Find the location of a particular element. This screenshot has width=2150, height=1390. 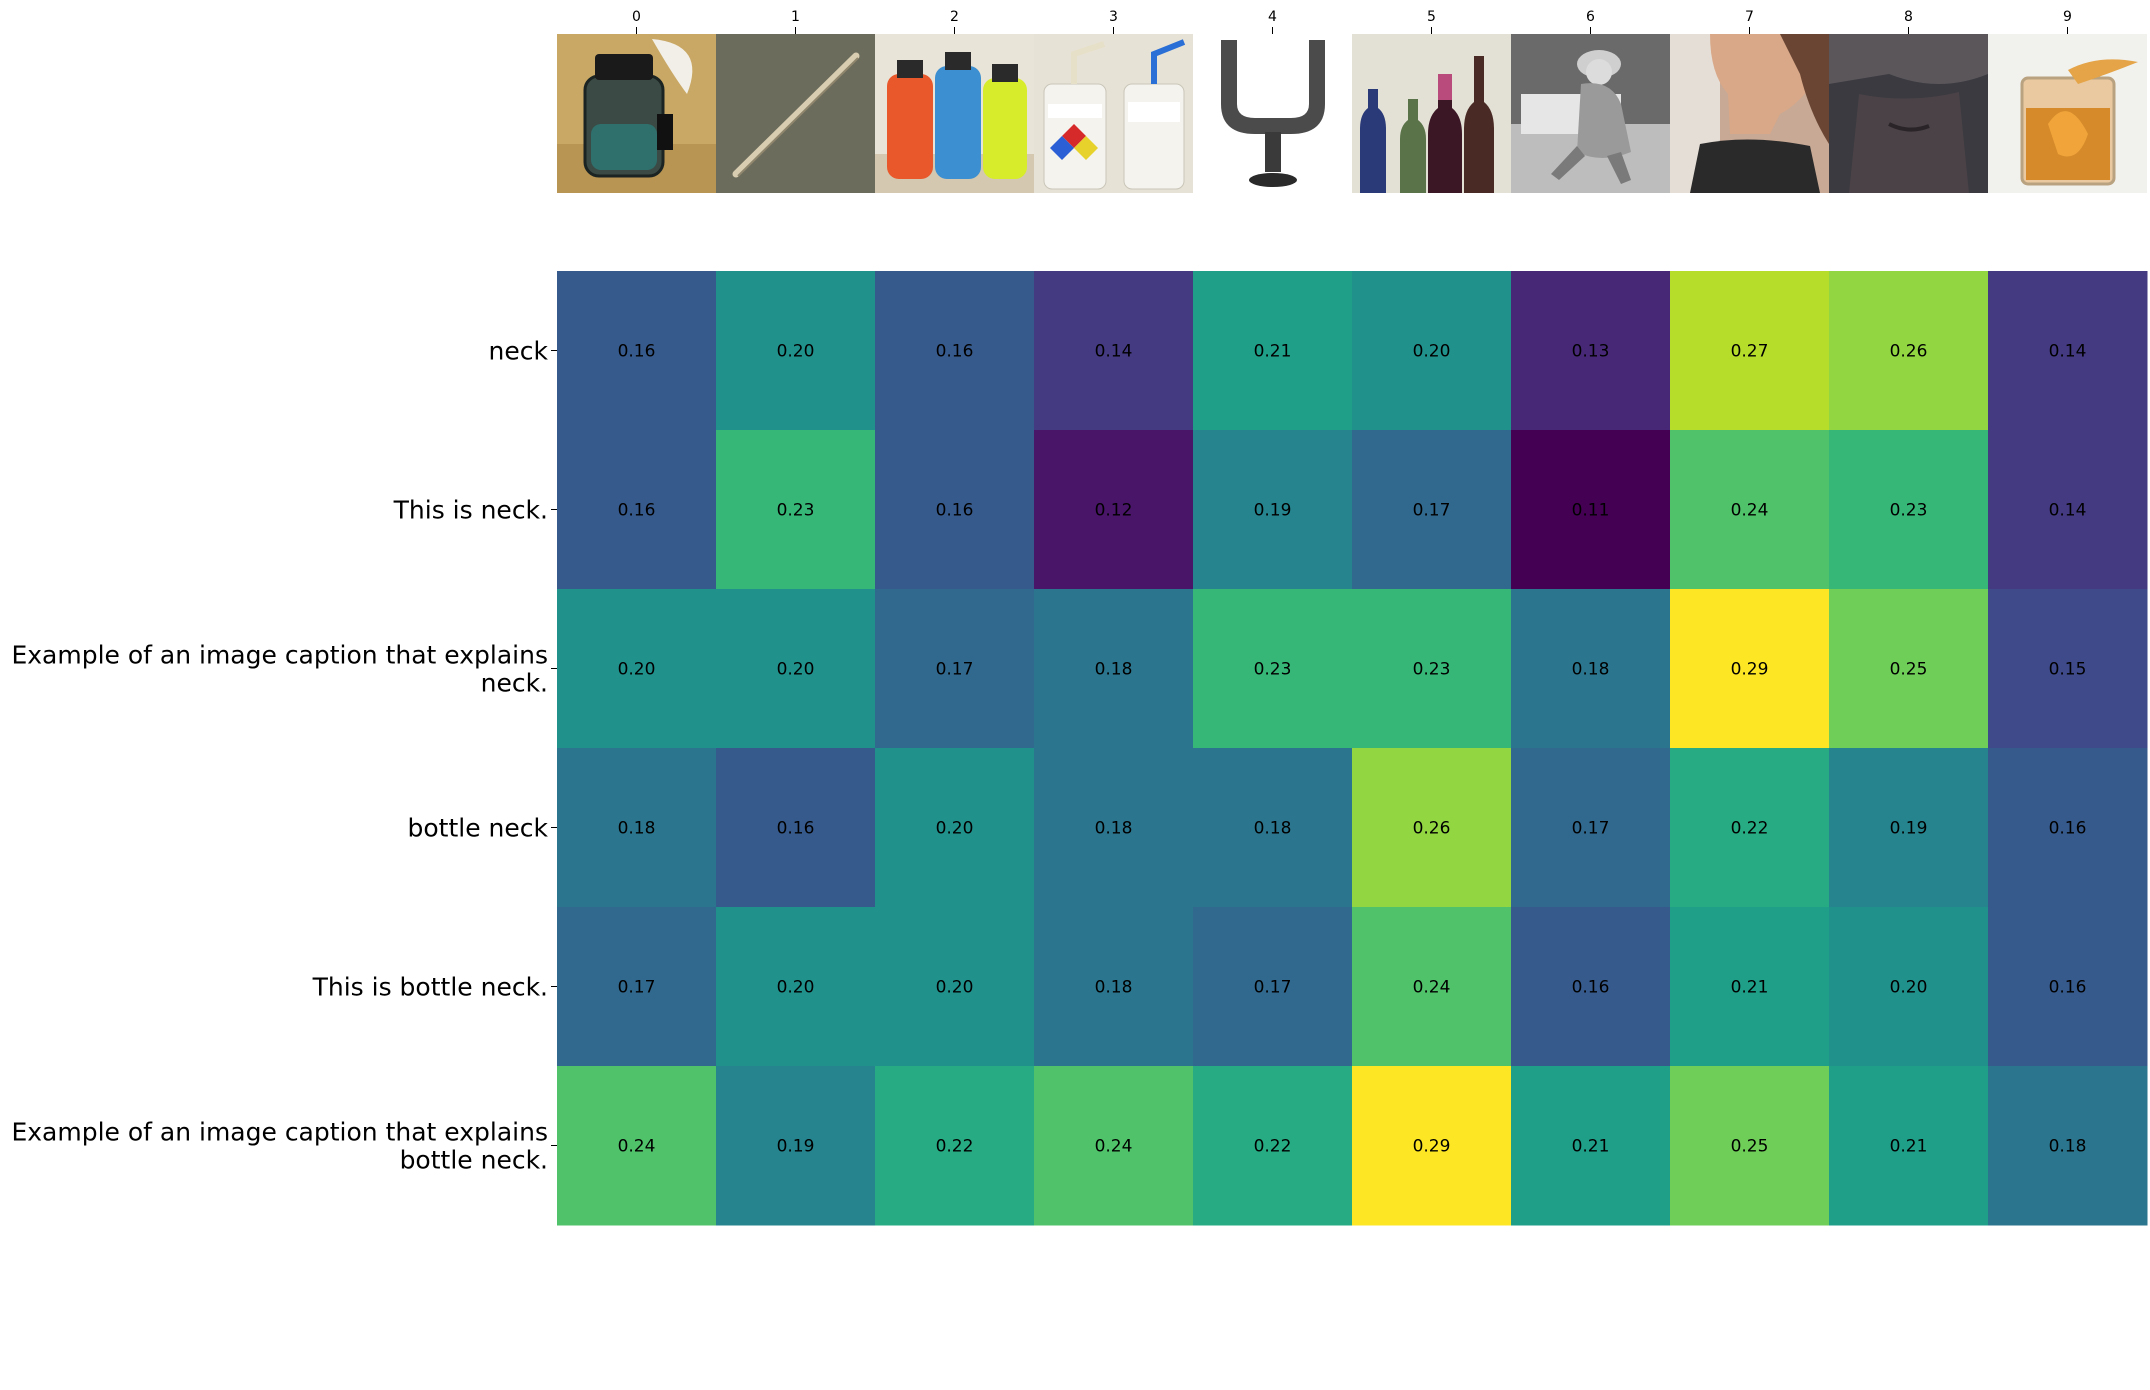

tuning-fork-icon is located at coordinates (1272, 113).